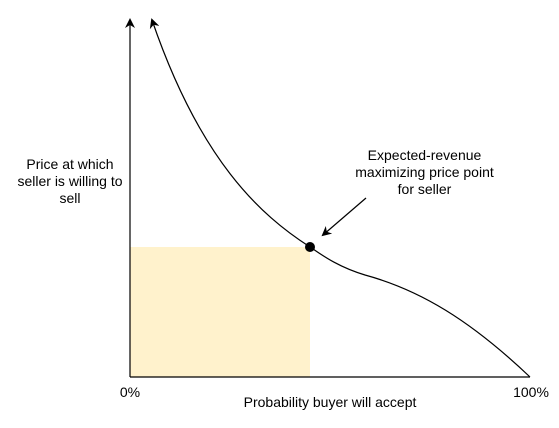  What do you see at coordinates (330, 402) in the screenshot?
I see `x-axis-title: Probability buyer will accept` at bounding box center [330, 402].